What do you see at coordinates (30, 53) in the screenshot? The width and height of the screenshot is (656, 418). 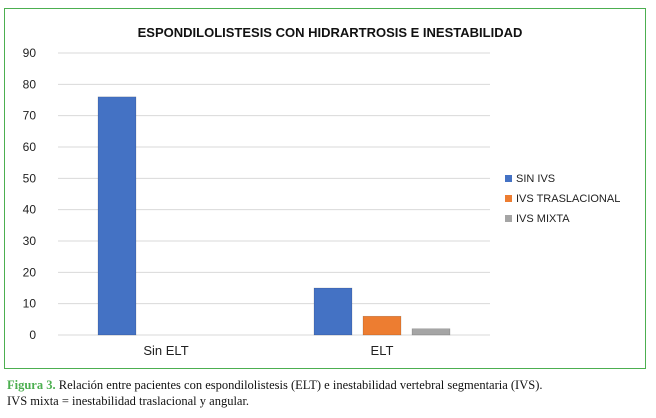 I see `y-tick-label: 90` at bounding box center [30, 53].